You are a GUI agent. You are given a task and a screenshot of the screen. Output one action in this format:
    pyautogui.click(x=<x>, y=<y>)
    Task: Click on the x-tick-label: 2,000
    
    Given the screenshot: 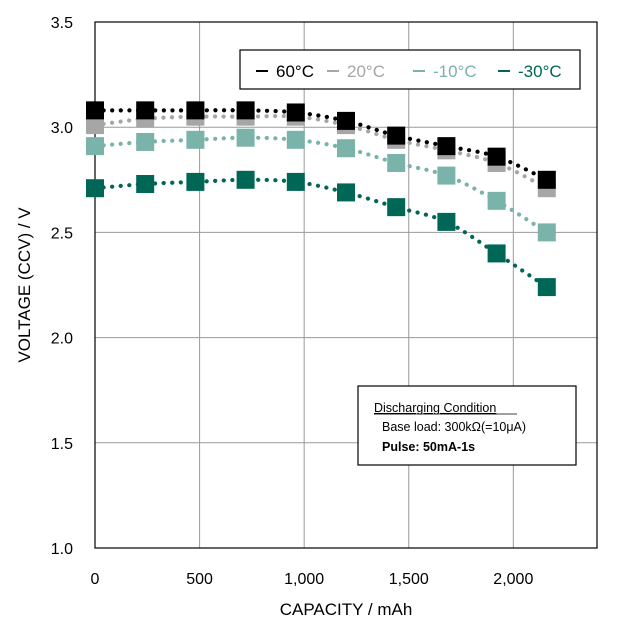 What is the action you would take?
    pyautogui.click(x=513, y=579)
    